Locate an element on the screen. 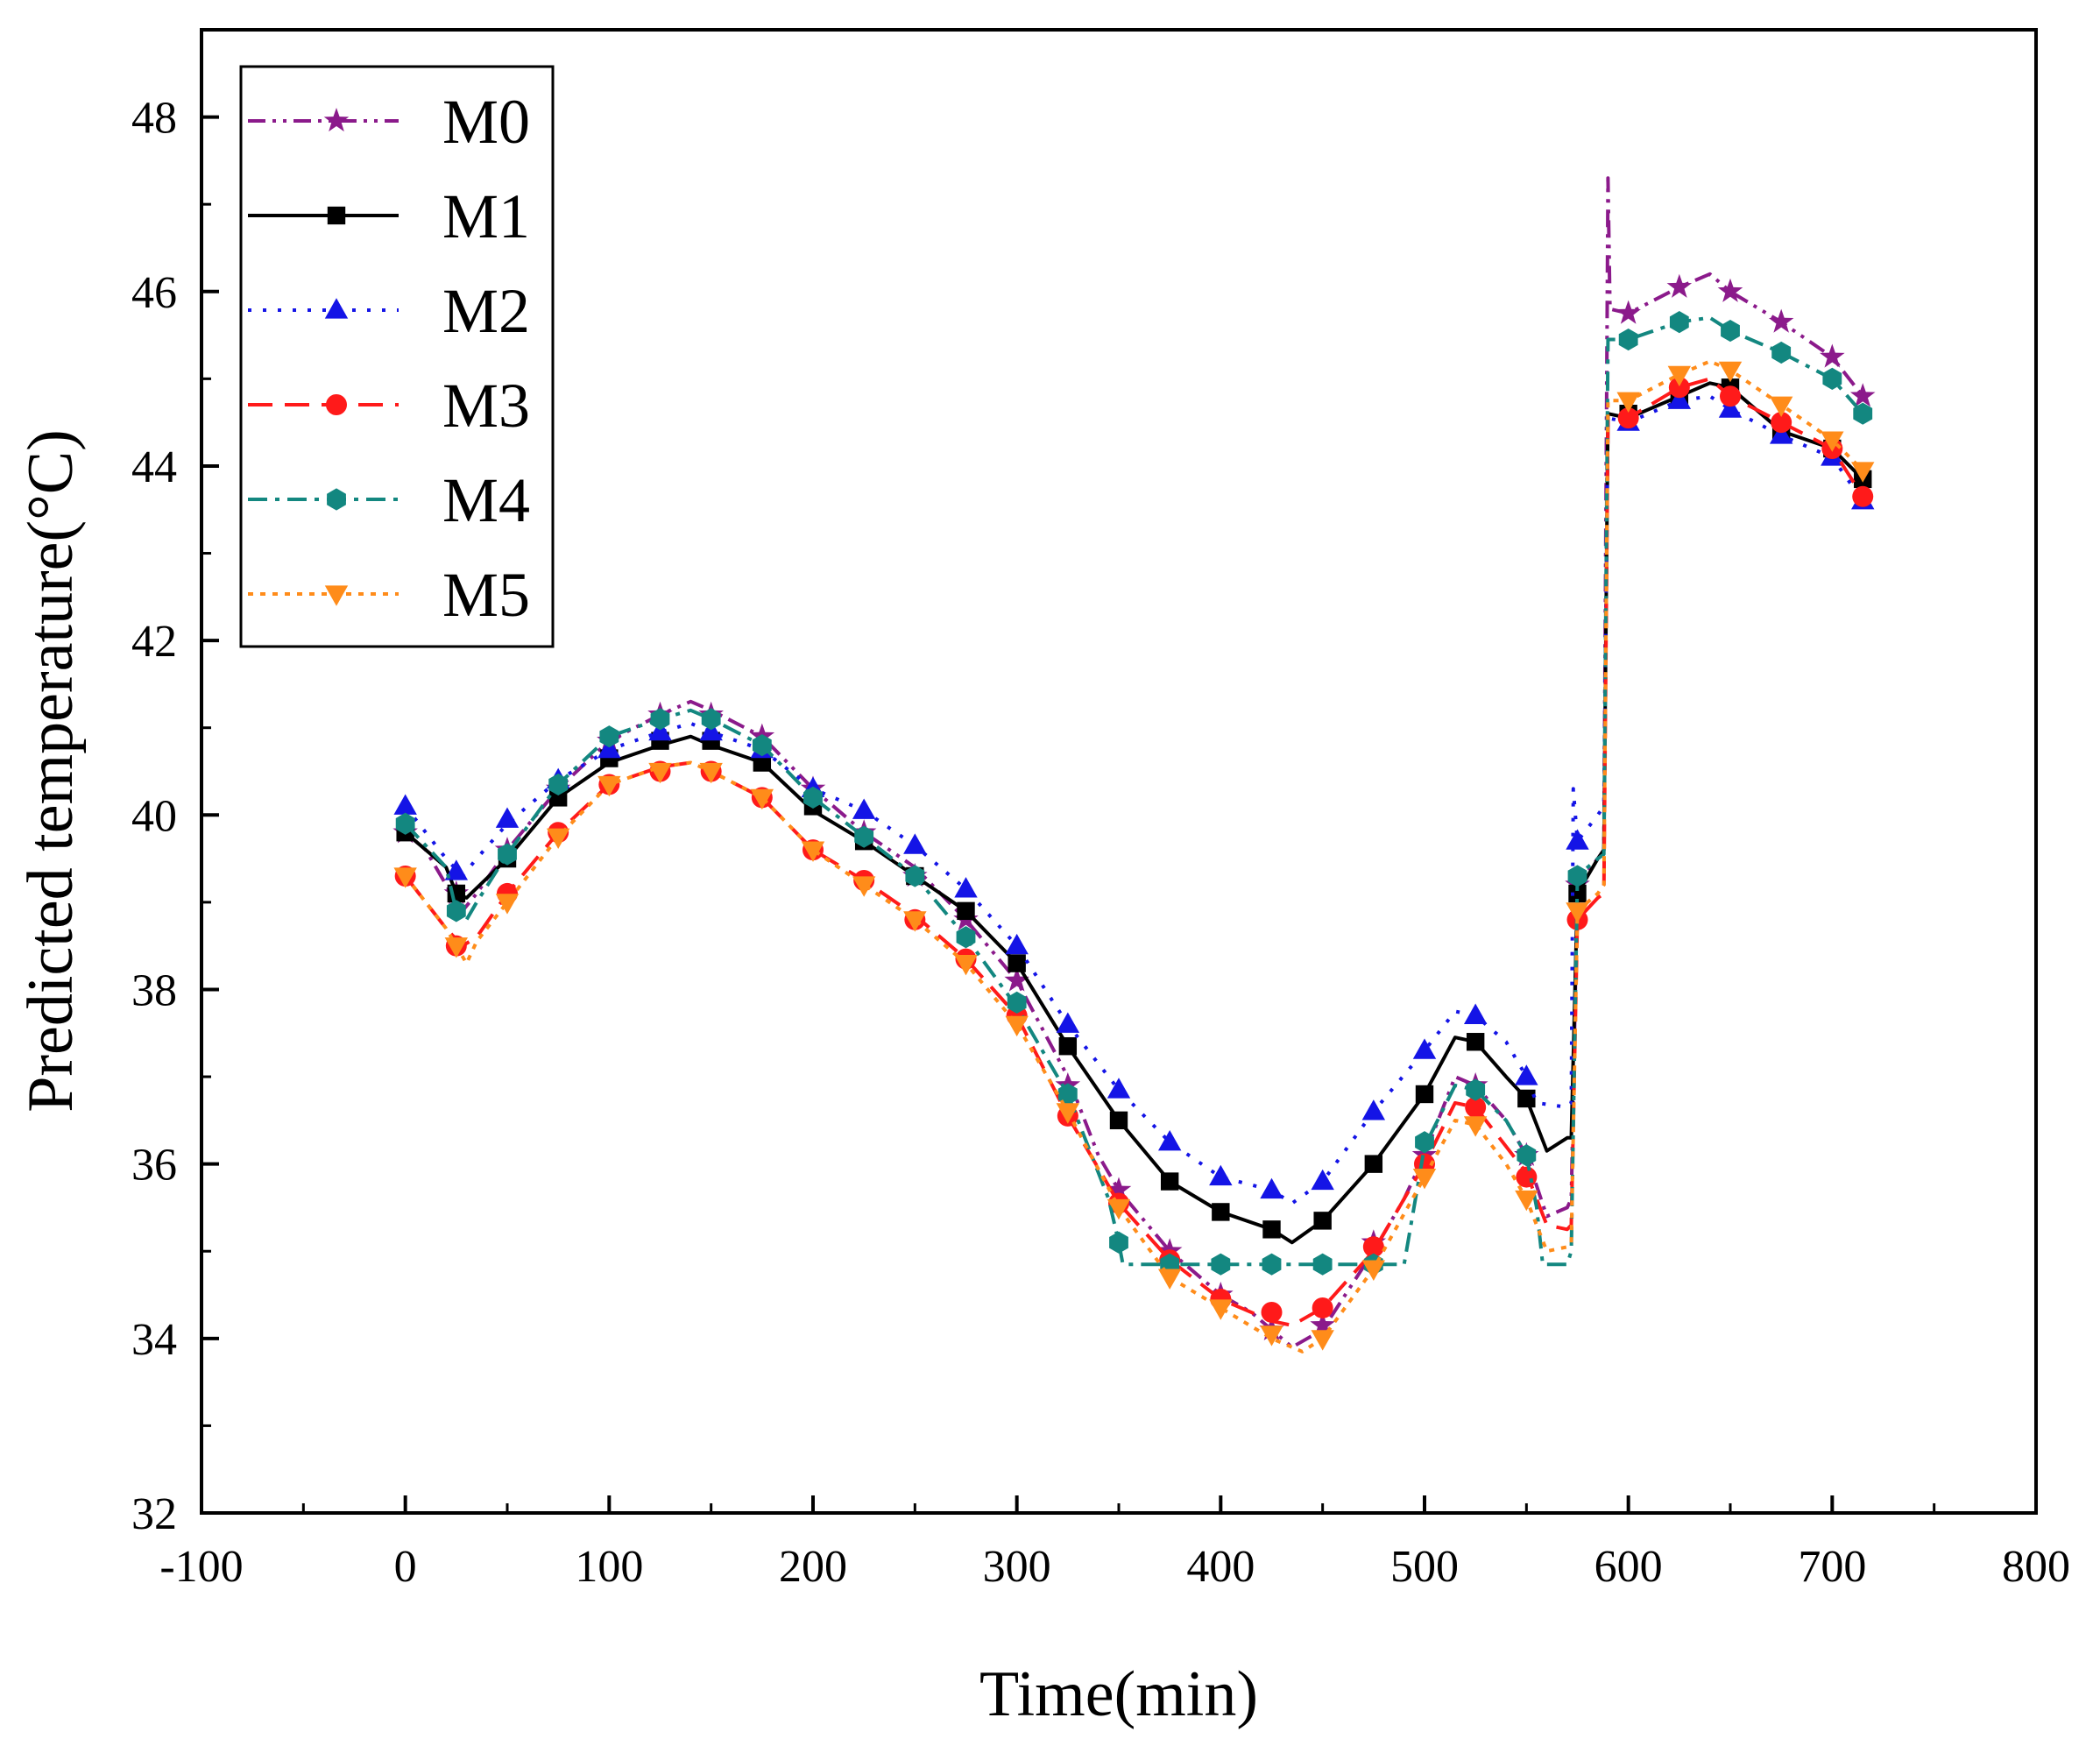 The image size is (2100, 1753). legend-item-M2: M2 is located at coordinates (389, 311).